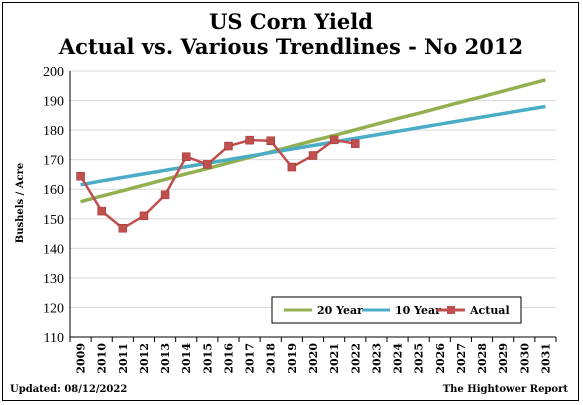  What do you see at coordinates (398, 358) in the screenshot?
I see `x-tick-label: 2024` at bounding box center [398, 358].